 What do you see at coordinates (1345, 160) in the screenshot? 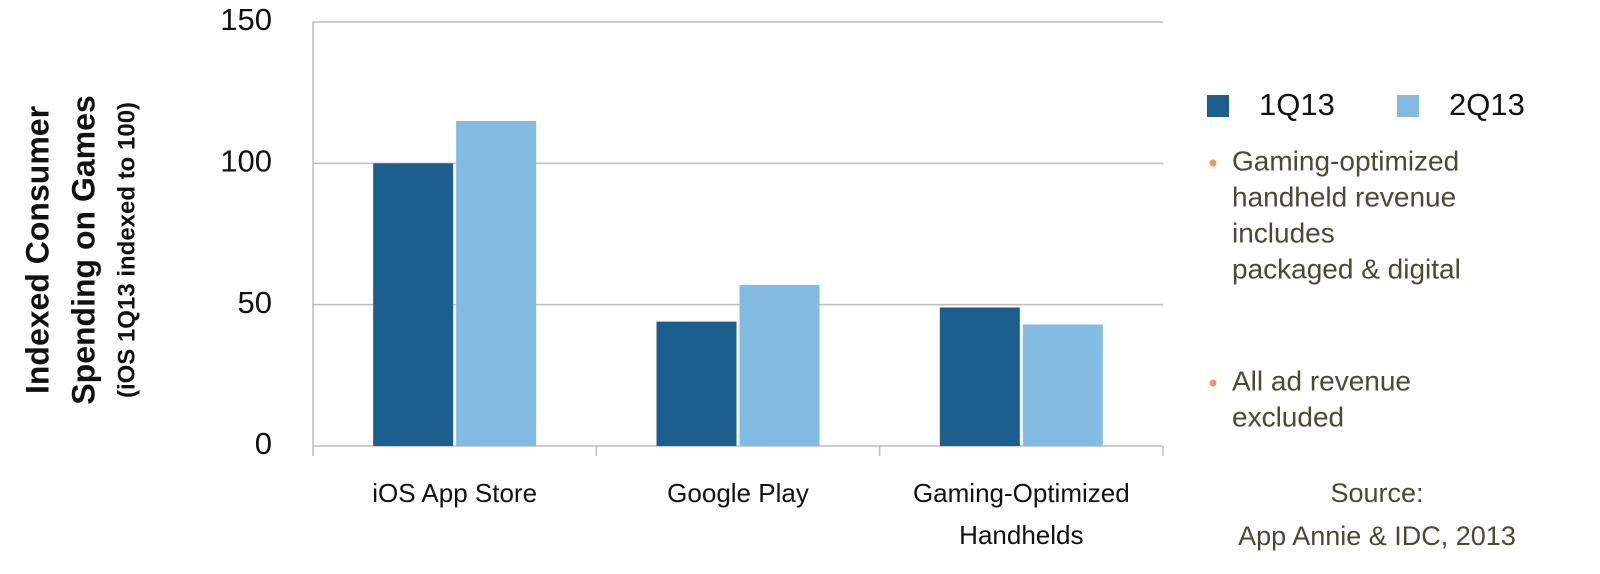
I see `note-text: Gaming-optimized` at bounding box center [1345, 160].